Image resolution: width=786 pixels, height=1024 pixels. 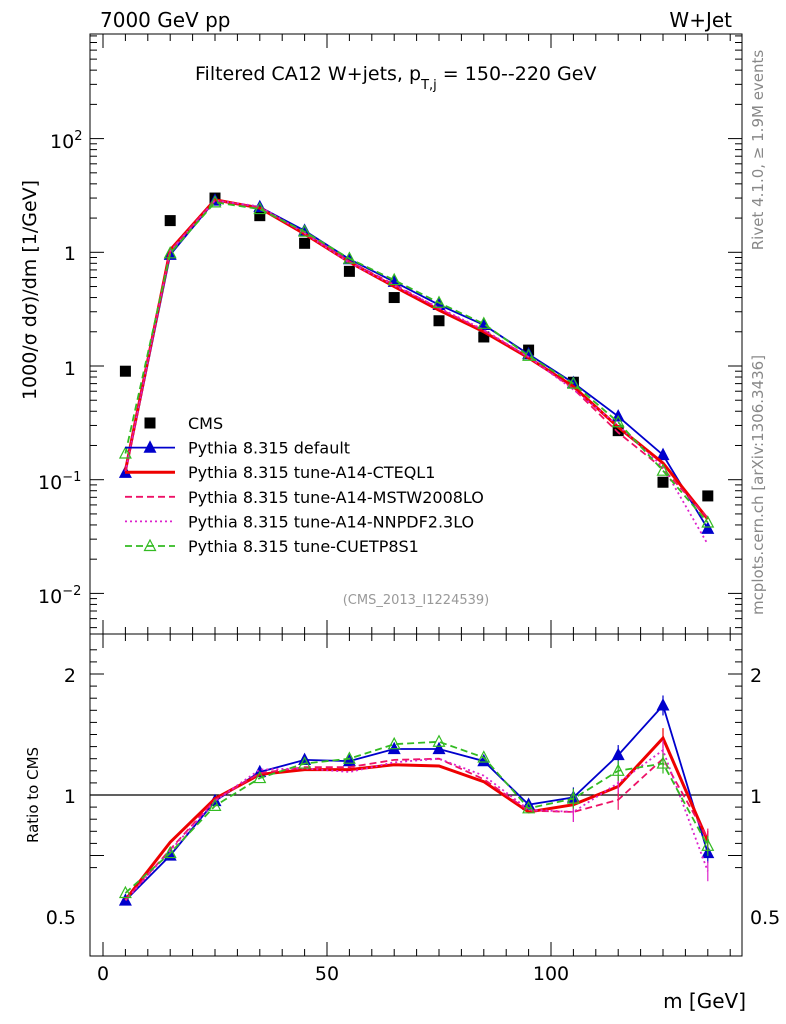 I want to click on x-axis-label: m [GeV], so click(x=704, y=1001).